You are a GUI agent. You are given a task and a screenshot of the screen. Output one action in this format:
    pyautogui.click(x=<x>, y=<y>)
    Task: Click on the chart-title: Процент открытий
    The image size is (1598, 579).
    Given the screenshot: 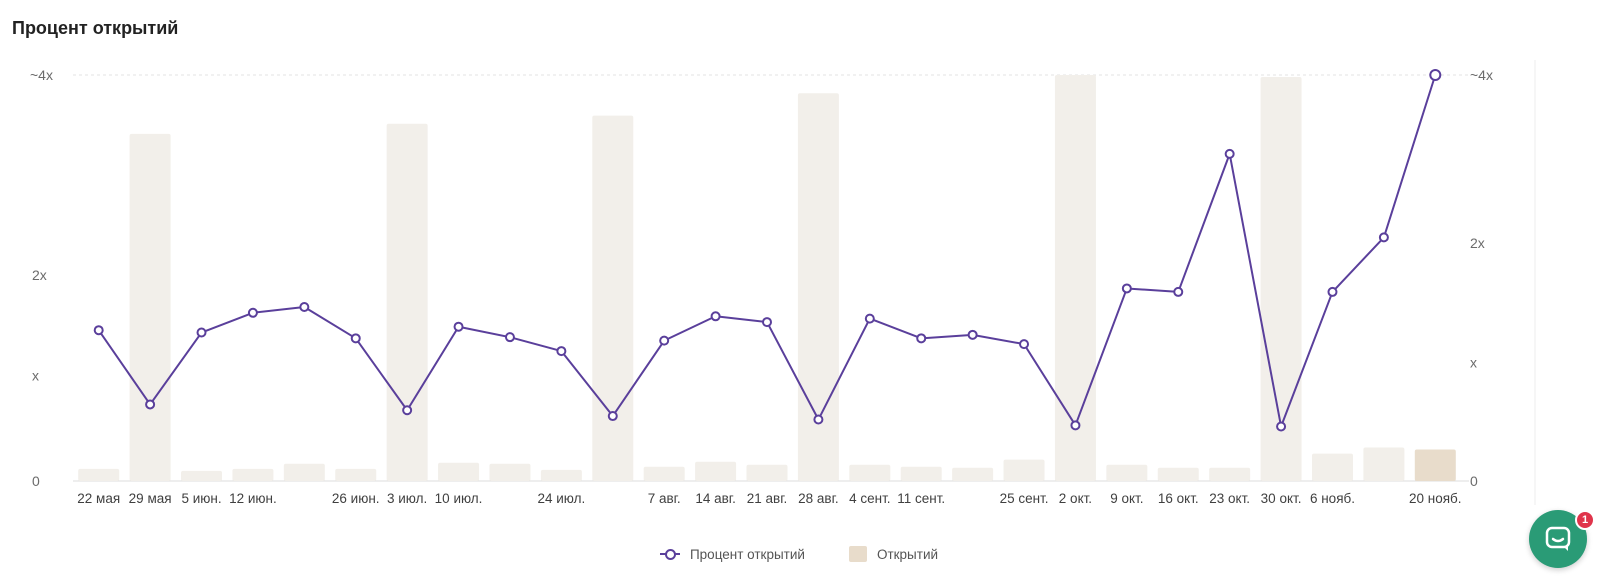 What is the action you would take?
    pyautogui.click(x=95, y=28)
    